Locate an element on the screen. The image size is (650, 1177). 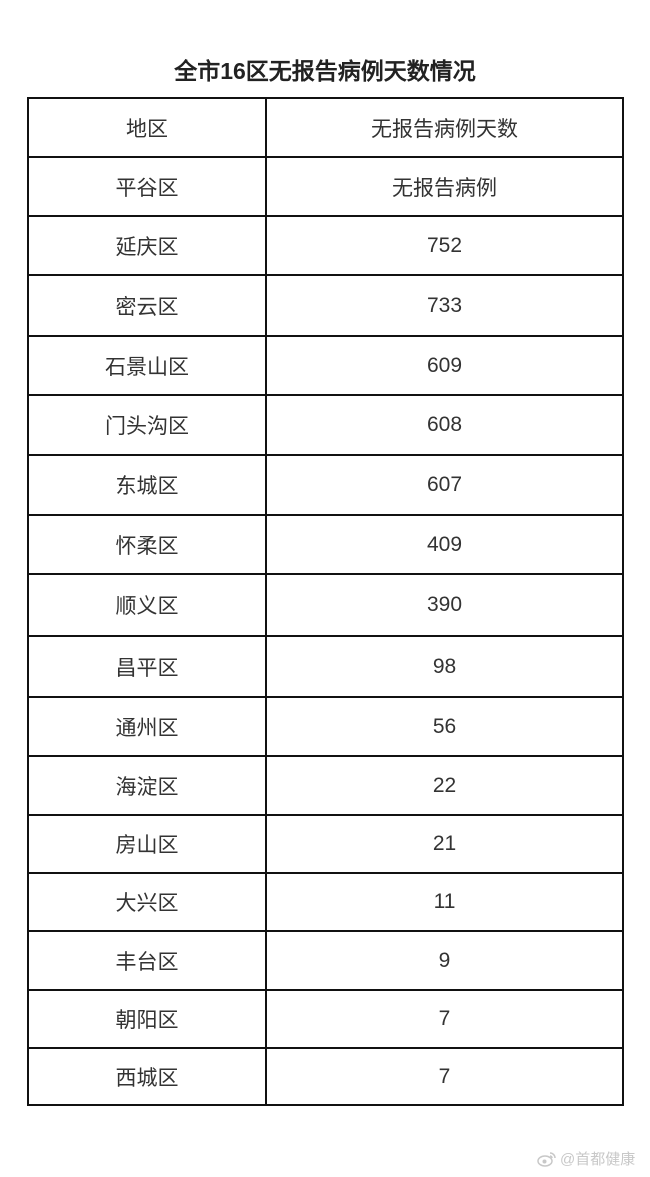
table-row: 海淀区 22 is located at coordinates (325, 785).